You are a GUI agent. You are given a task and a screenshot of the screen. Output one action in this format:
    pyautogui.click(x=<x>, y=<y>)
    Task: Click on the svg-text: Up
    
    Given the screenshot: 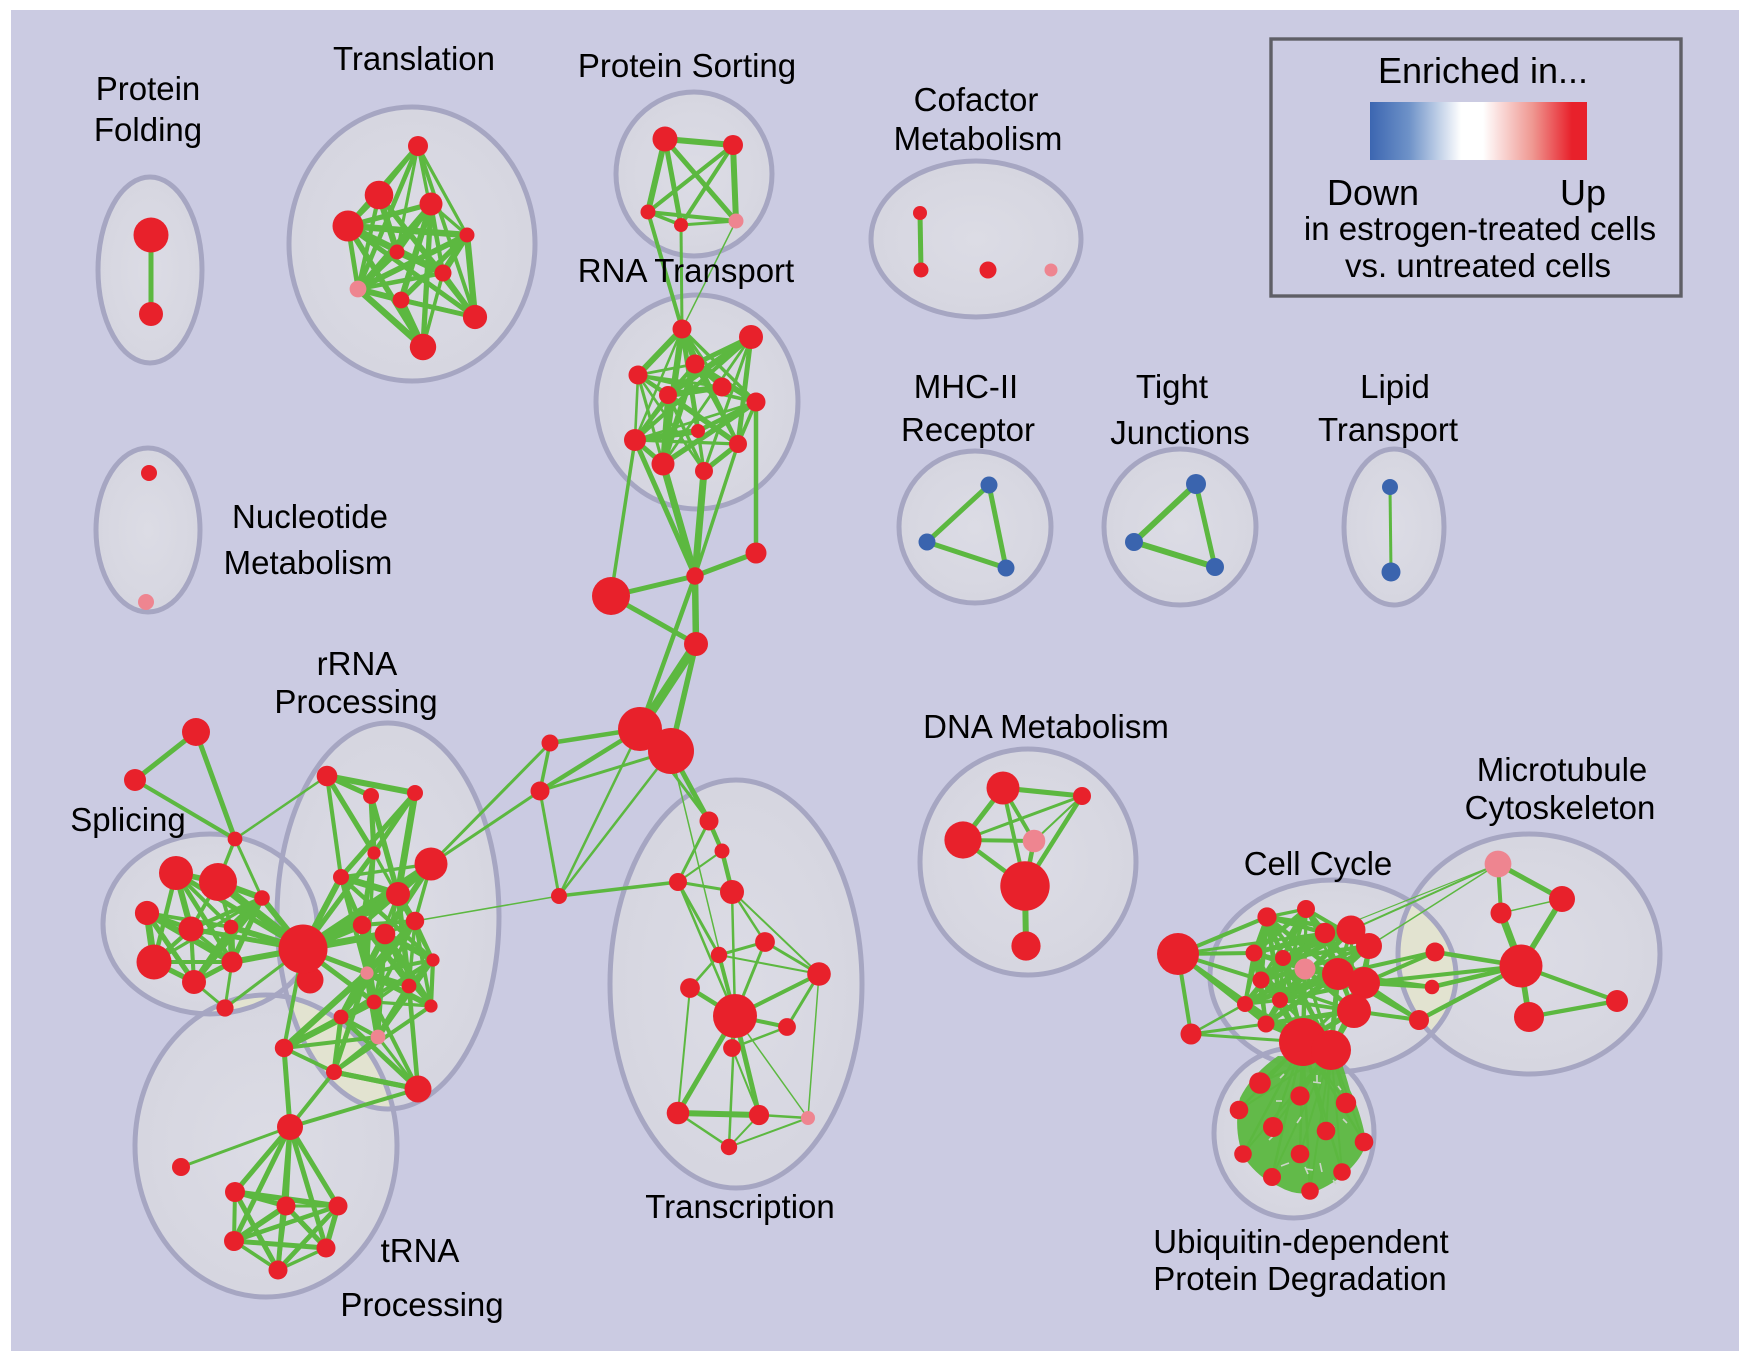 What is the action you would take?
    pyautogui.click(x=1583, y=192)
    